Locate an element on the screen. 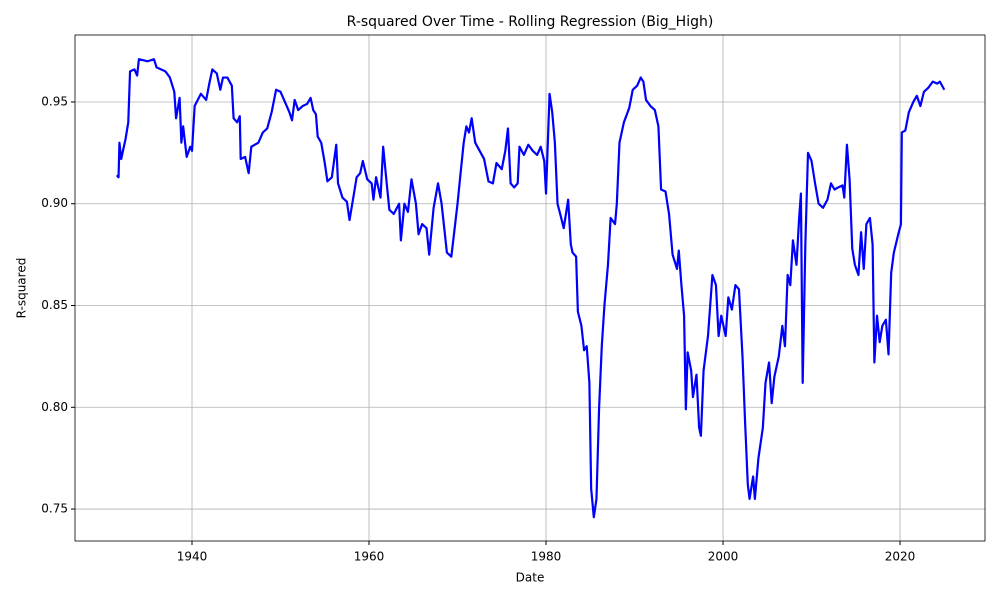 The image size is (1000, 604). x-tick-label: 2000 is located at coordinates (723, 557).